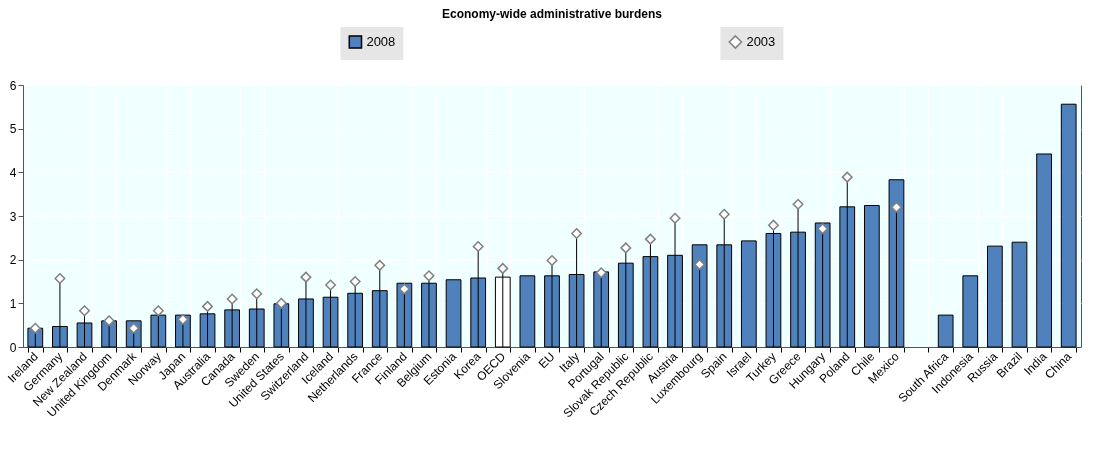 Image resolution: width=1108 pixels, height=459 pixels. Describe the element at coordinates (13, 85) in the screenshot. I see `y-tick-label: 6` at that location.